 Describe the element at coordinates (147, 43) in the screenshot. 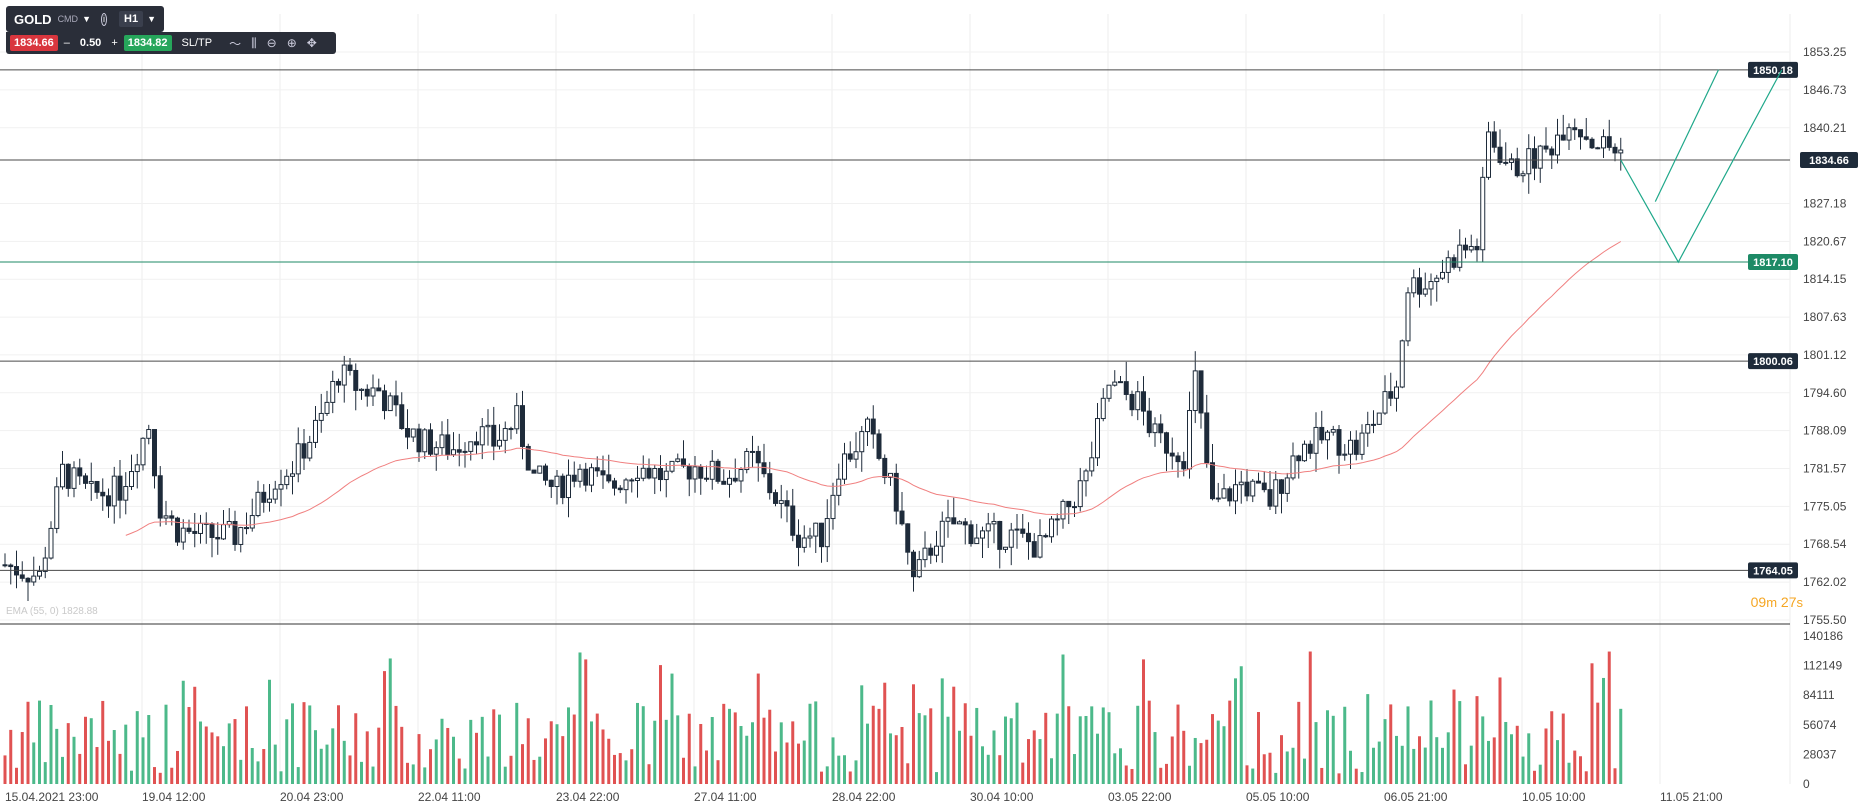

I see `buy-price-button: 1834.82` at that location.